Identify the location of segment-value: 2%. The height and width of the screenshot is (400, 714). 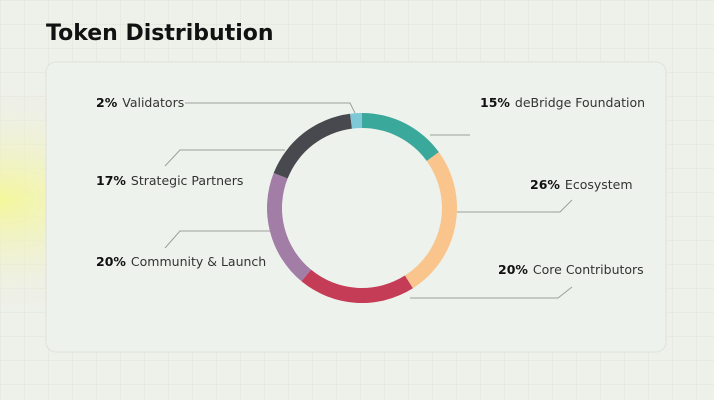
(107, 102).